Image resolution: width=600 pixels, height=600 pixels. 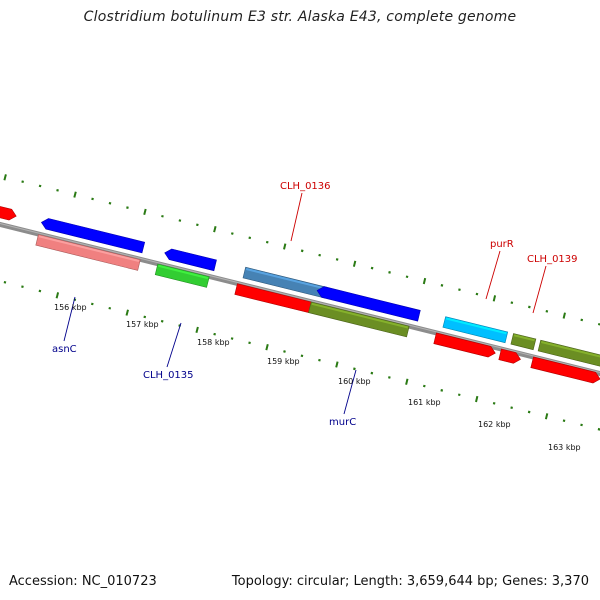 I want to click on gene-label-clh0139: CLH_0139, so click(x=552, y=259).